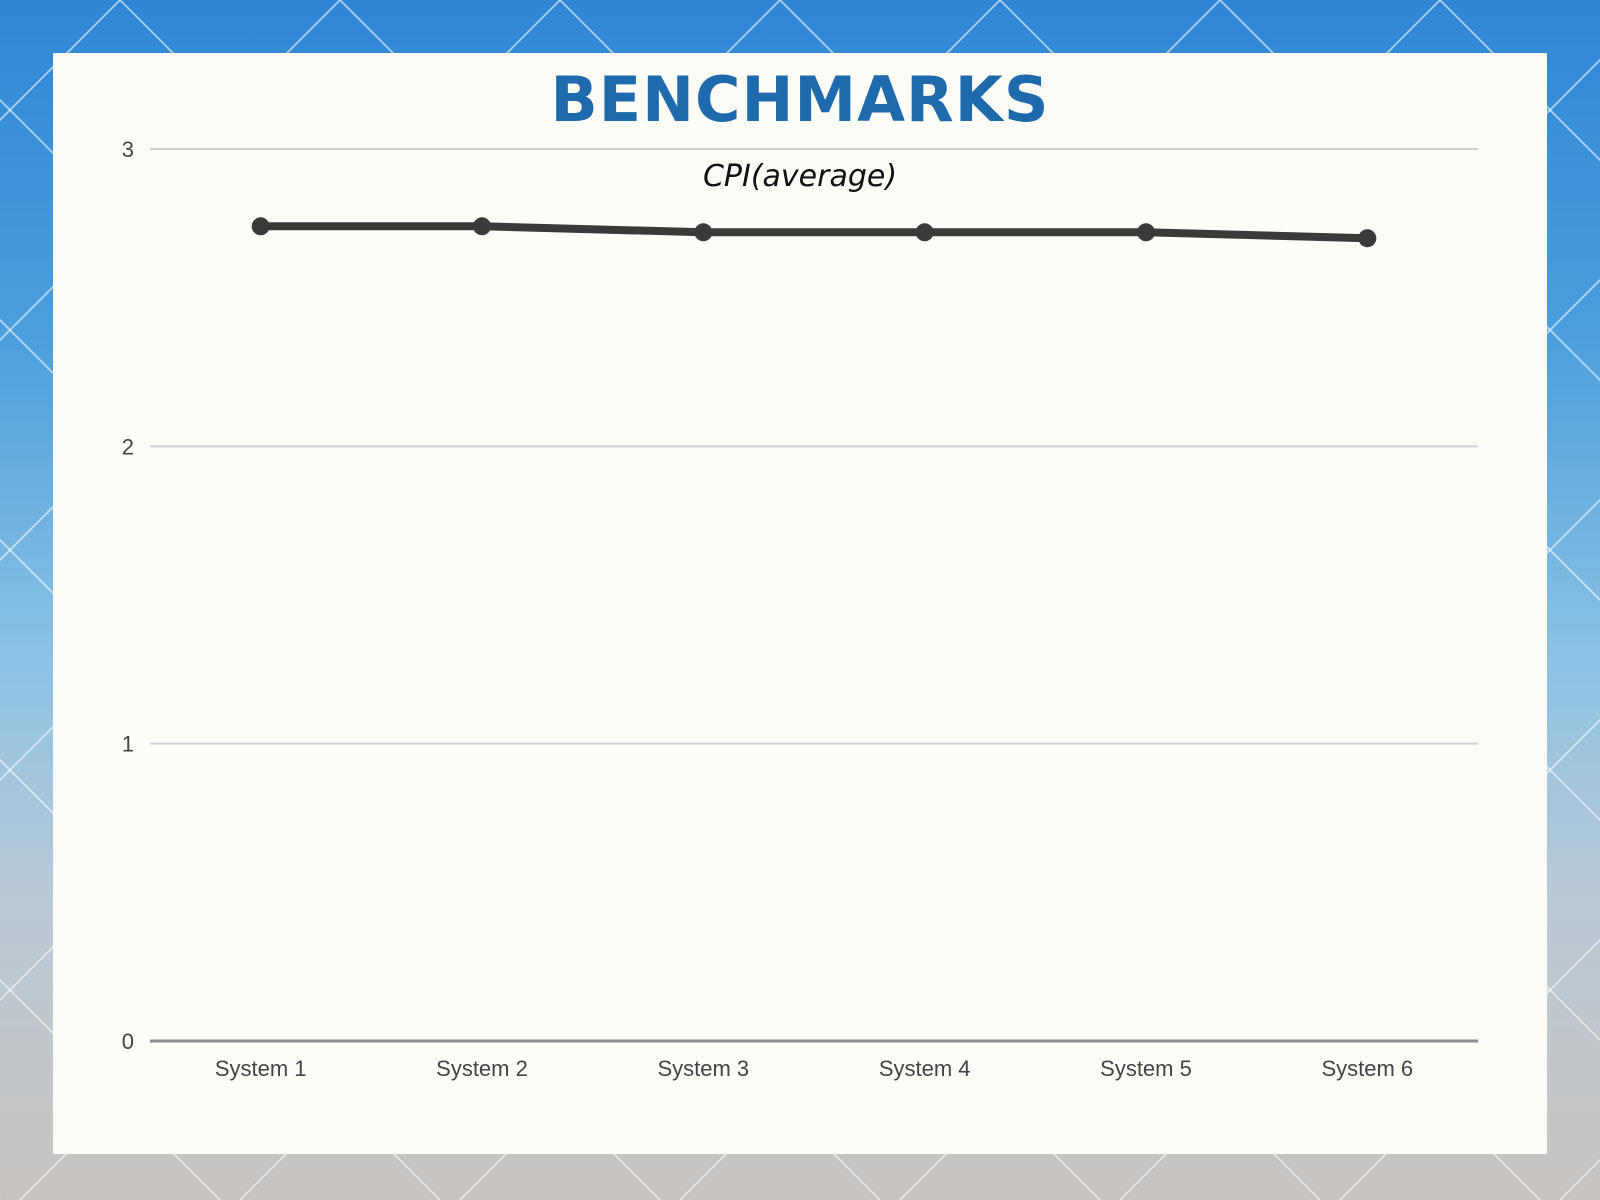 The image size is (1600, 1200). I want to click on y-tick-label: 2, so click(128, 446).